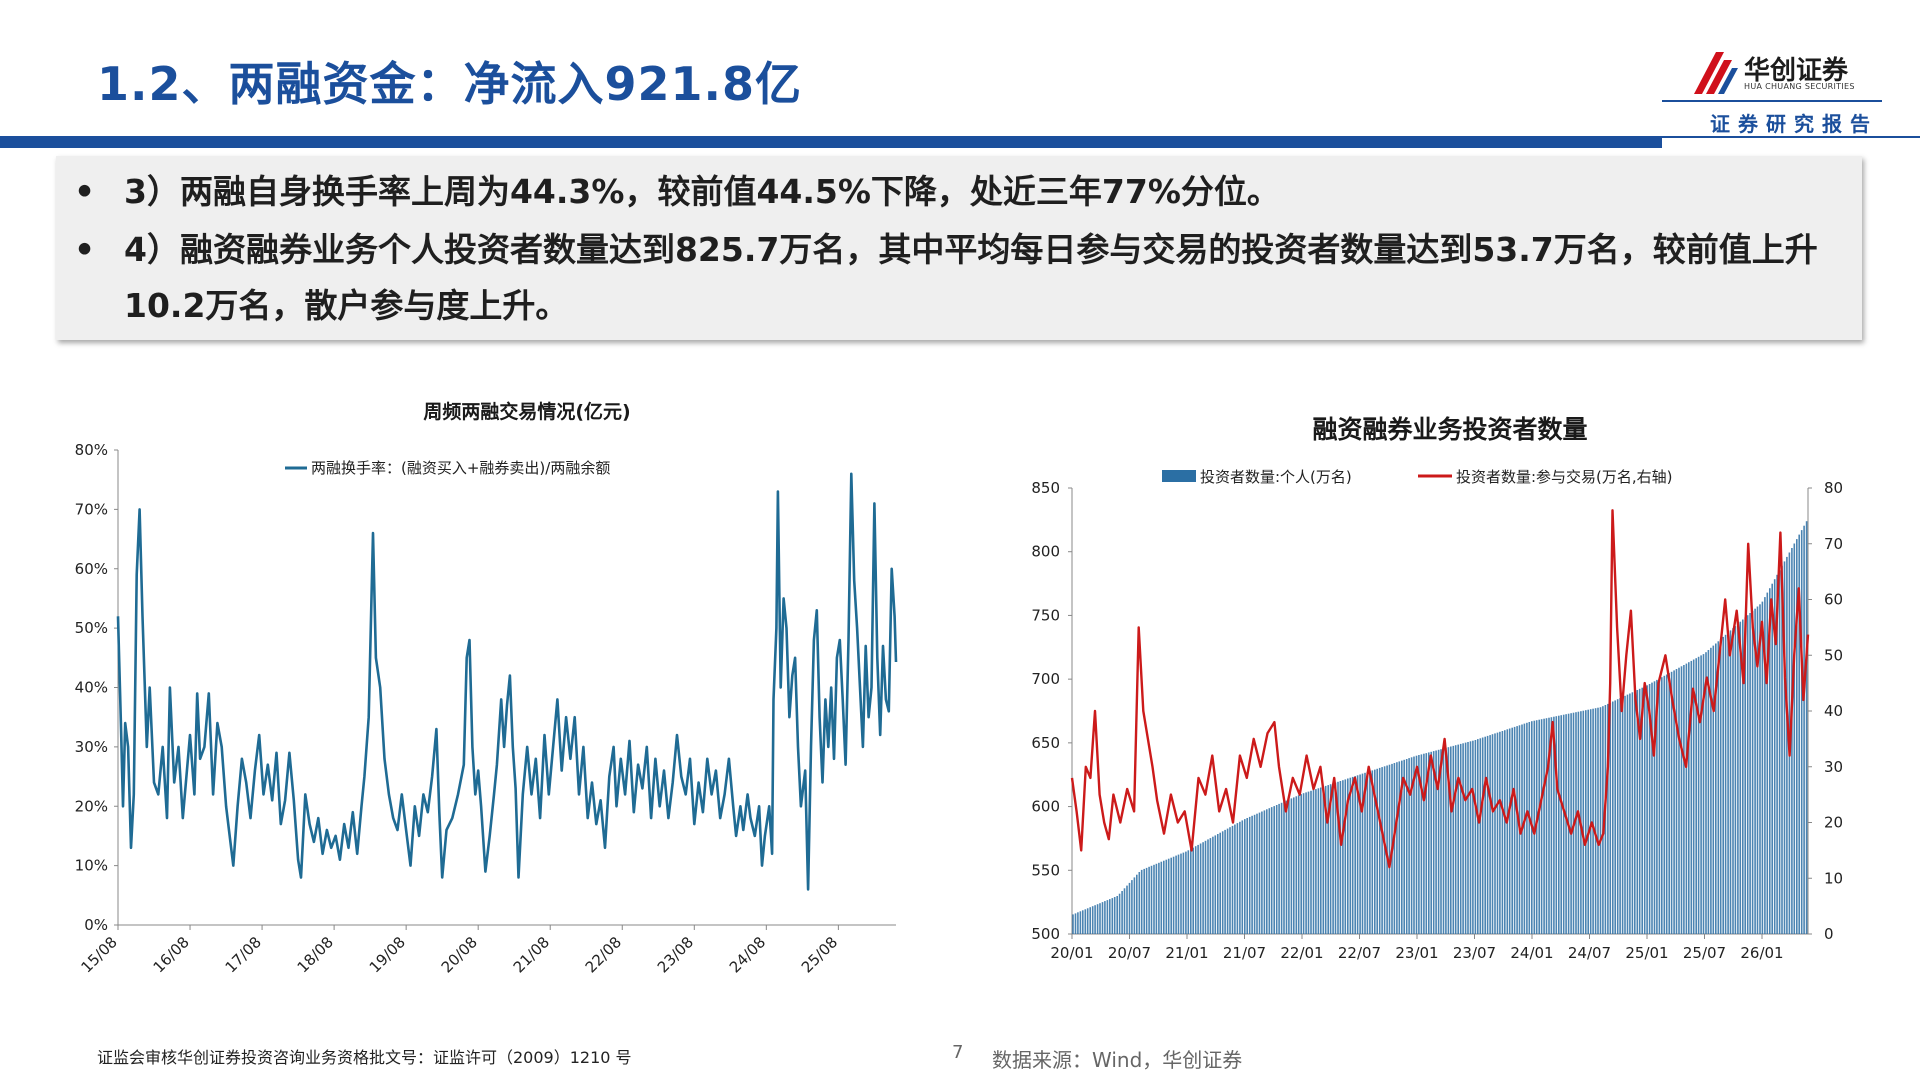 This screenshot has height=1080, width=1920. What do you see at coordinates (91, 866) in the screenshot?
I see `y-tick-label: 10%` at bounding box center [91, 866].